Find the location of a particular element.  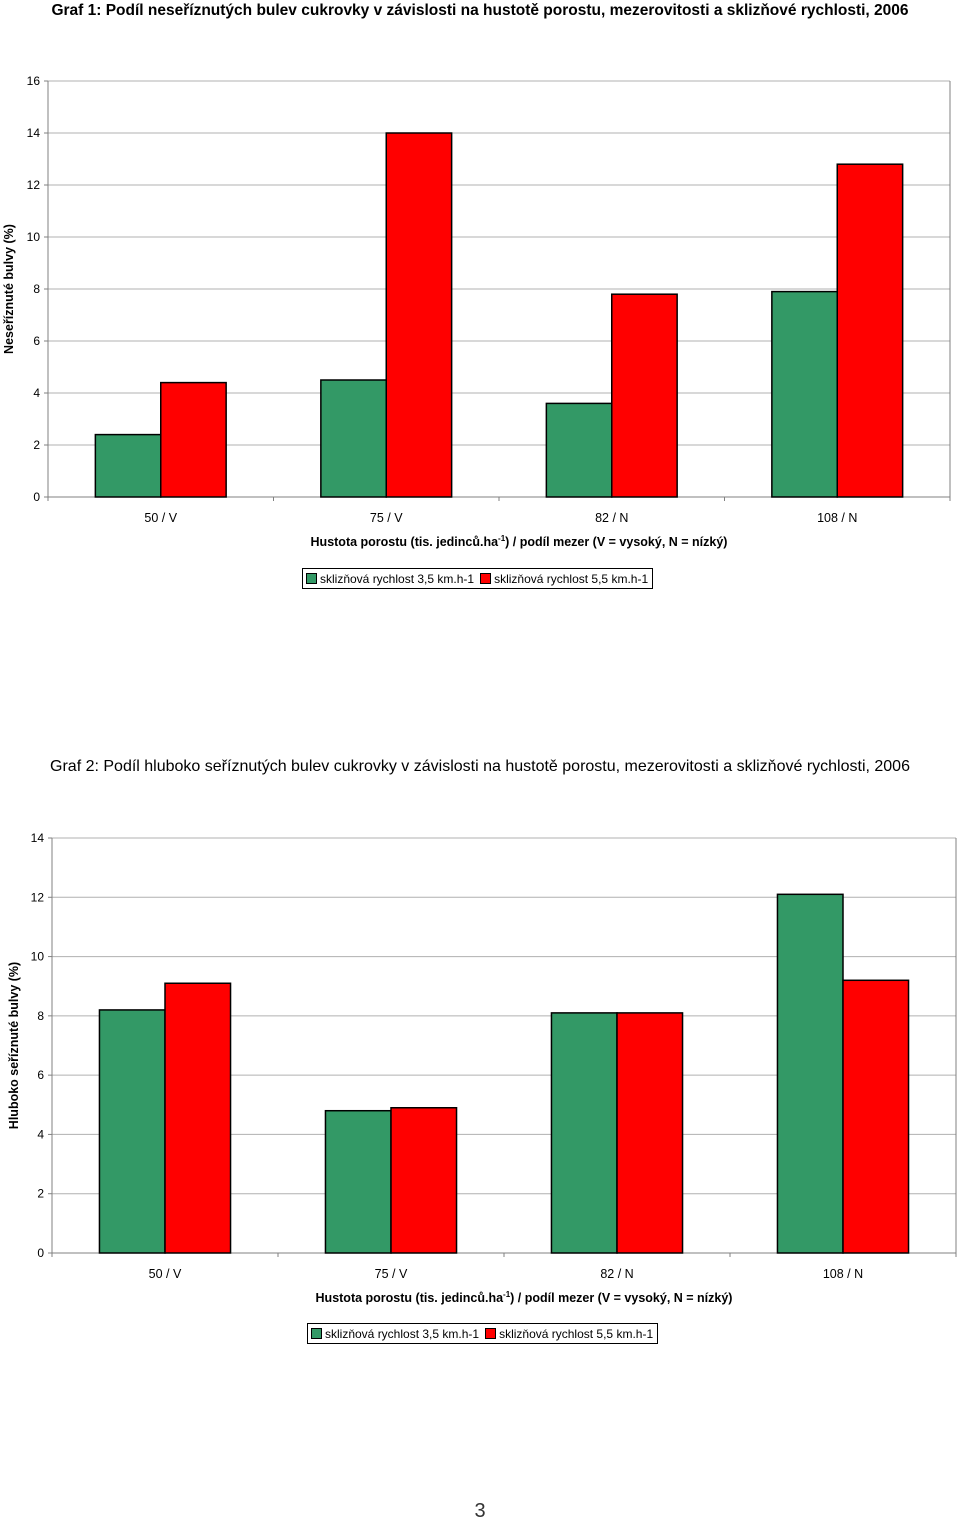

y-axis-title: Neseříznuté bulvy (%) is located at coordinates (9, 289).